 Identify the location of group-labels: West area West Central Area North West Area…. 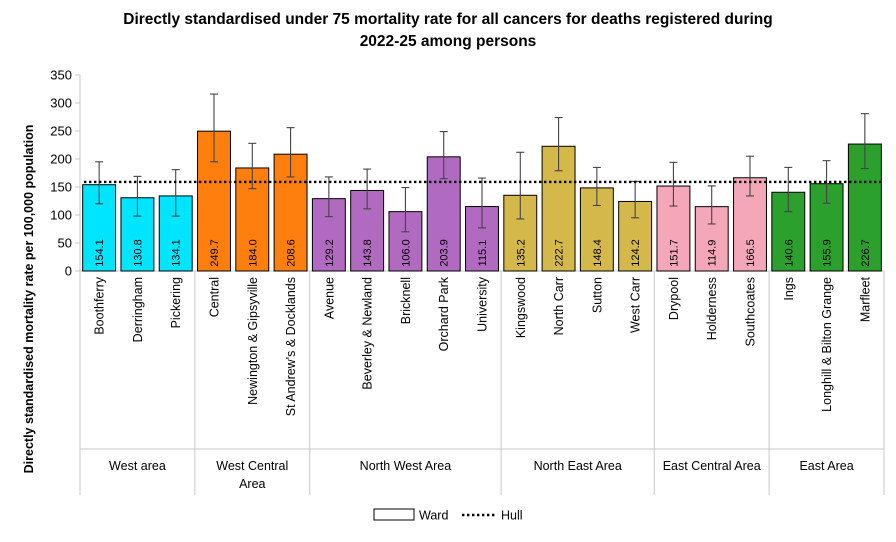
(481, 475).